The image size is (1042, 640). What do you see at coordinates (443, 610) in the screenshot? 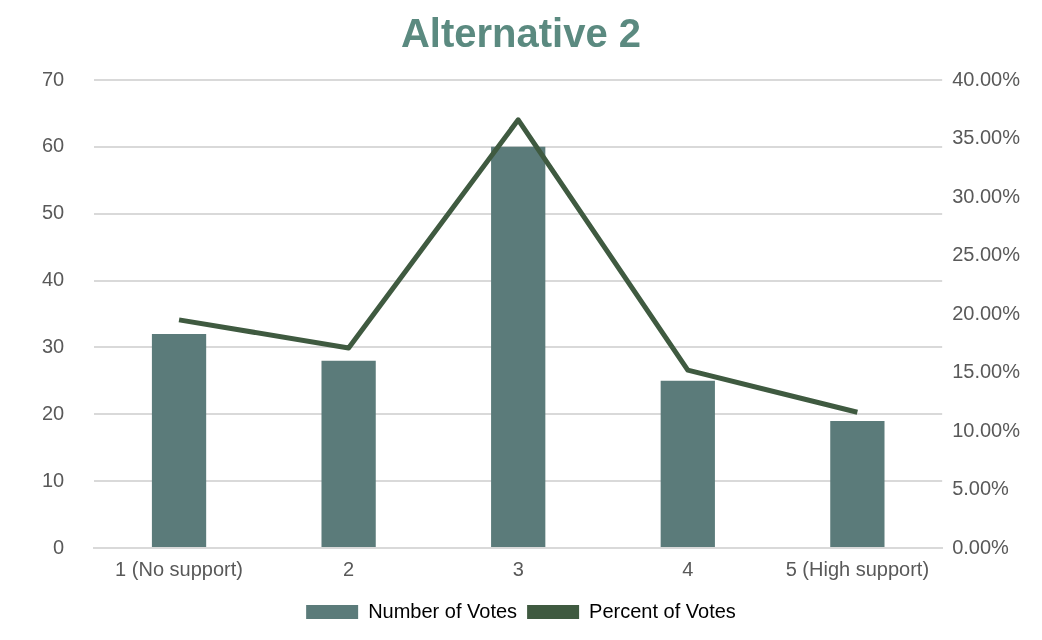
I see `legend-label: Number of Votes` at bounding box center [443, 610].